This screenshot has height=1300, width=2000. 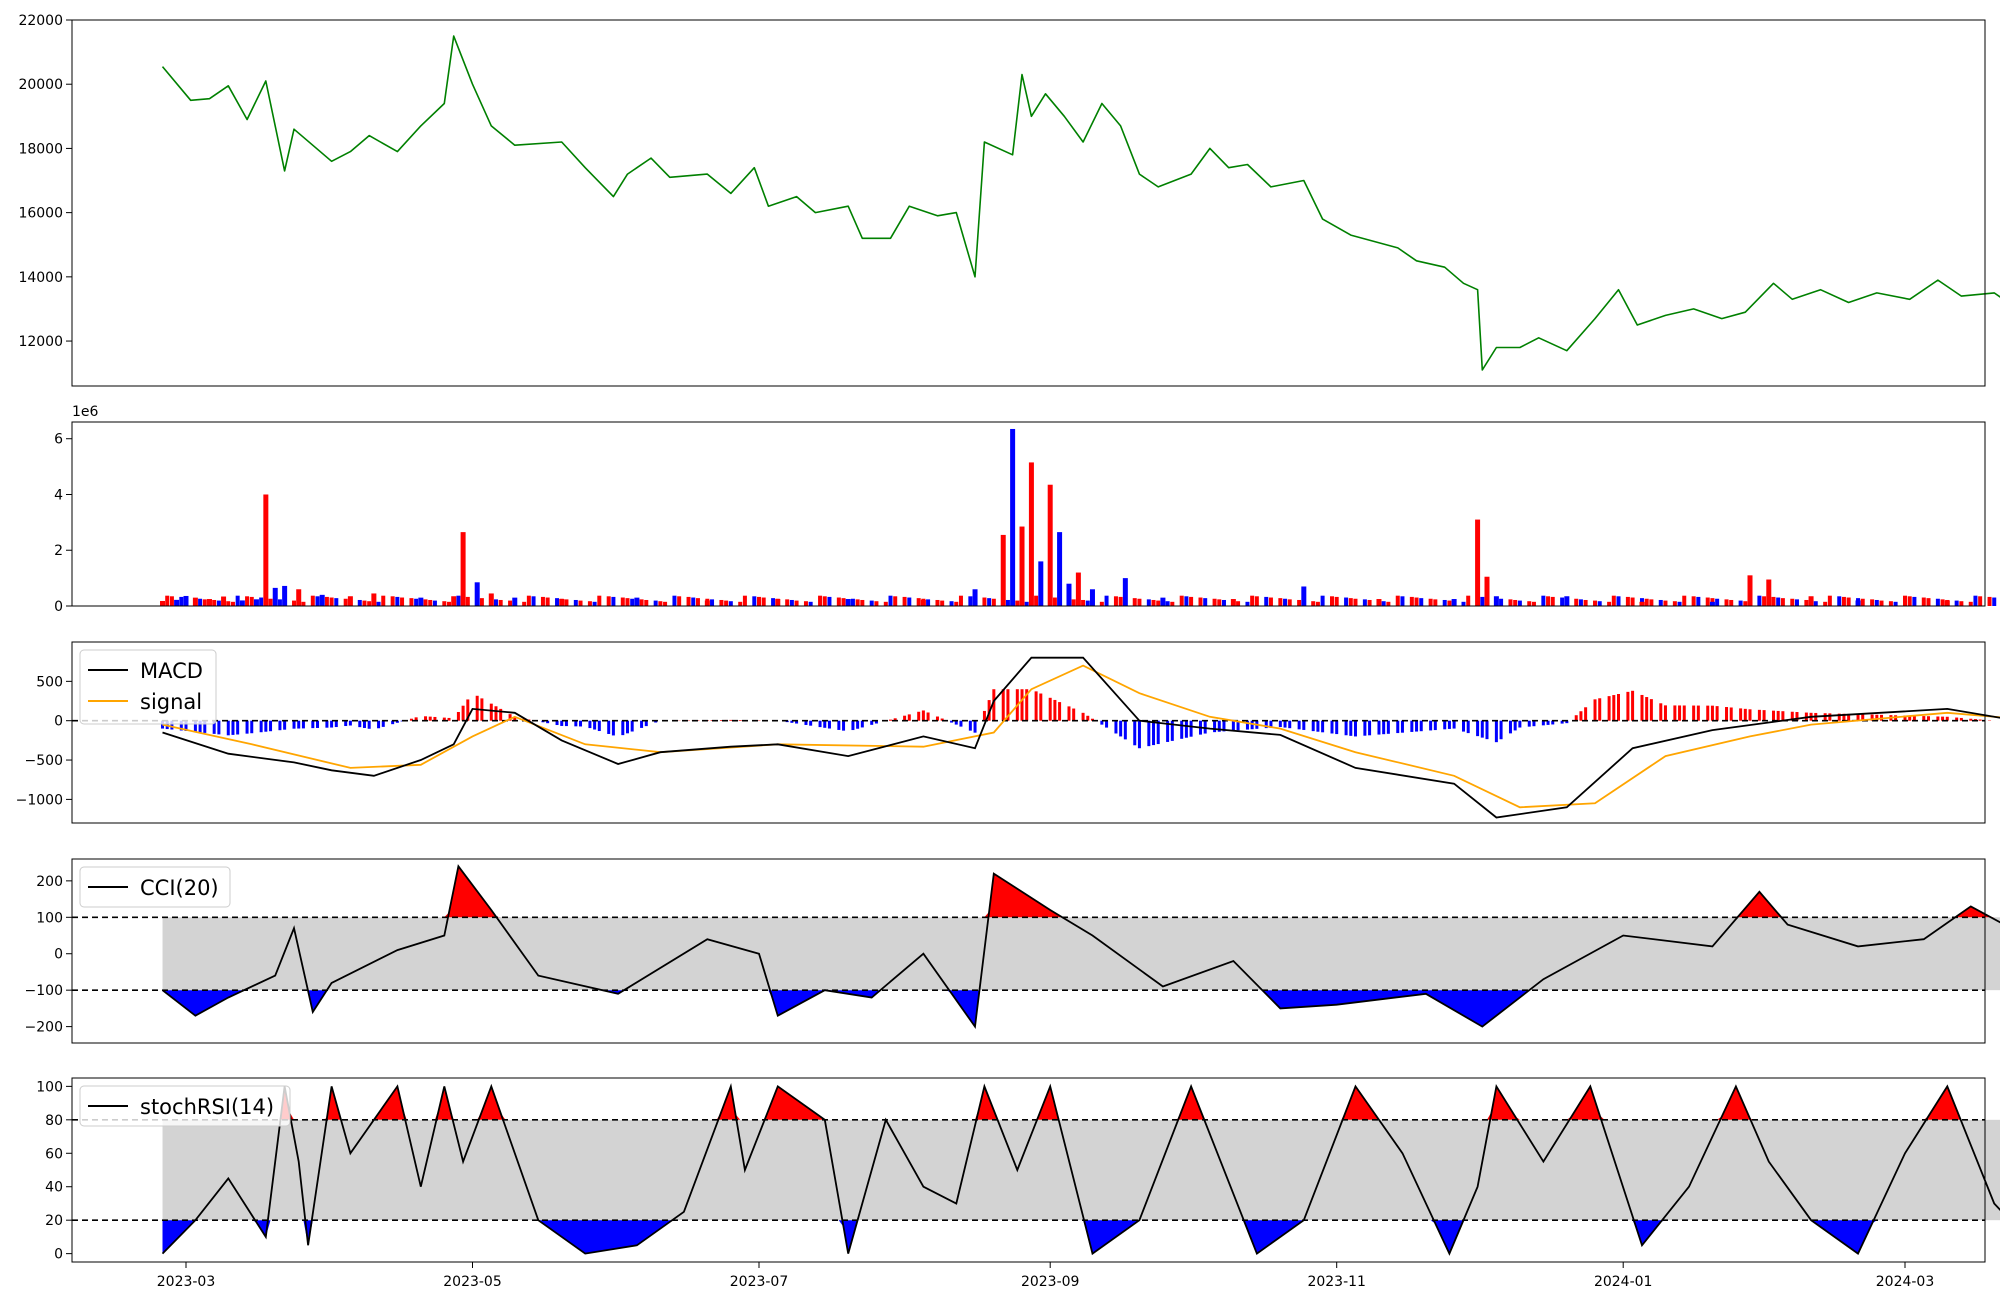 What do you see at coordinates (58, 955) in the screenshot?
I see `cci-ytick-label: 0` at bounding box center [58, 955].